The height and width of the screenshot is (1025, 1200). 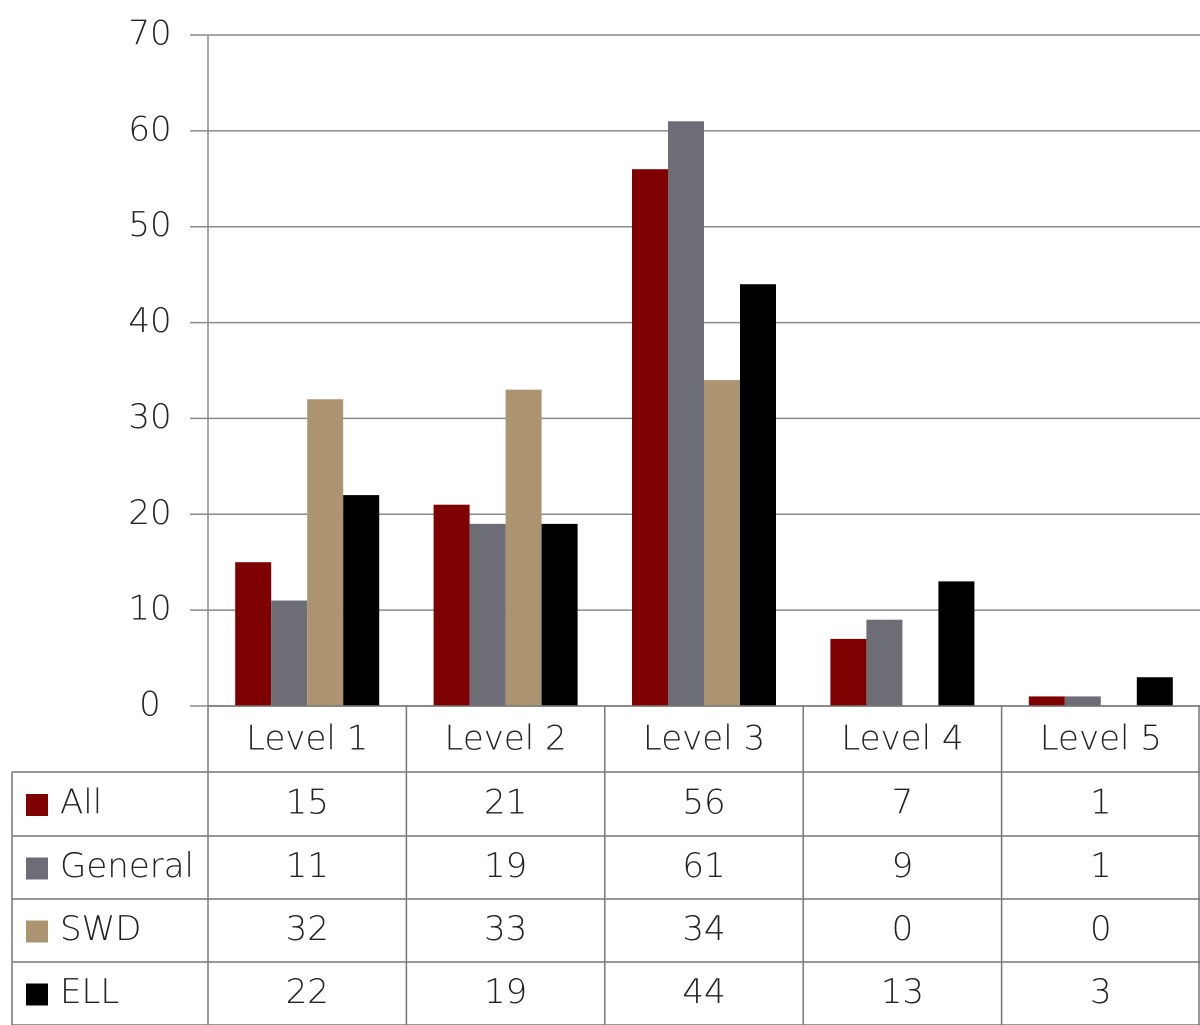 What do you see at coordinates (100, 929) in the screenshot?
I see `legend-label: SWD` at bounding box center [100, 929].